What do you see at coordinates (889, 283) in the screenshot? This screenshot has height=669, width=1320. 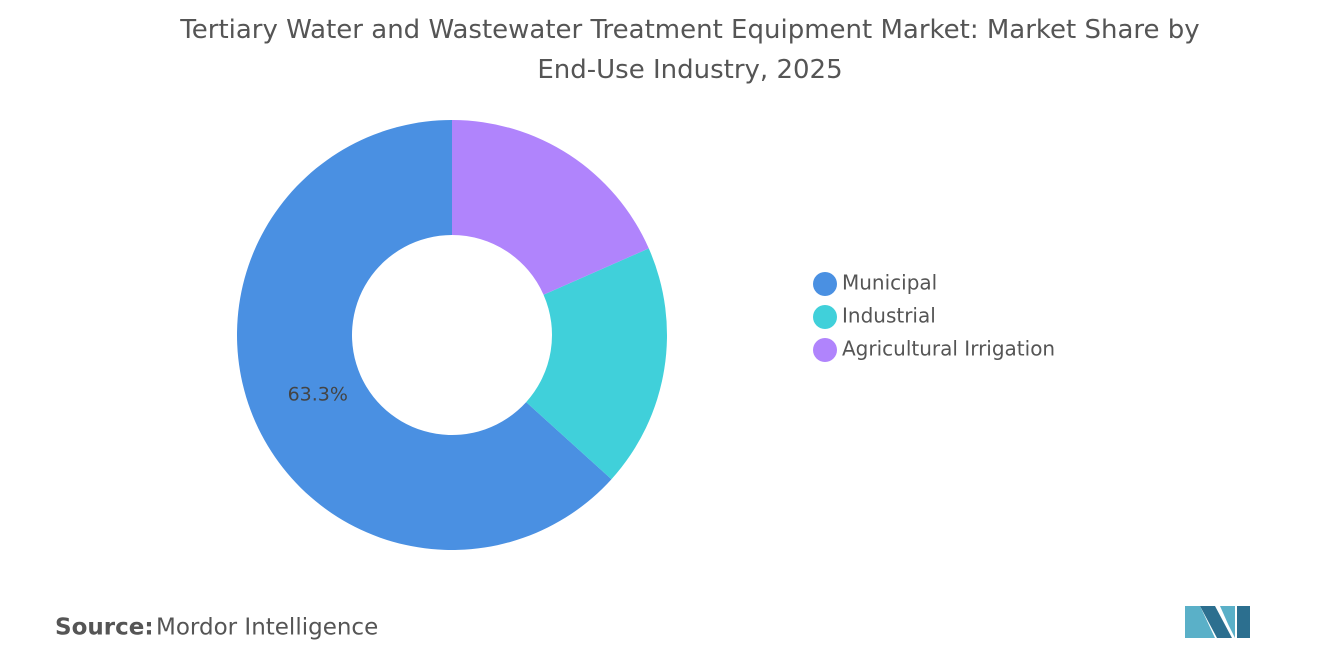 I see `legend-label: Municipal` at bounding box center [889, 283].